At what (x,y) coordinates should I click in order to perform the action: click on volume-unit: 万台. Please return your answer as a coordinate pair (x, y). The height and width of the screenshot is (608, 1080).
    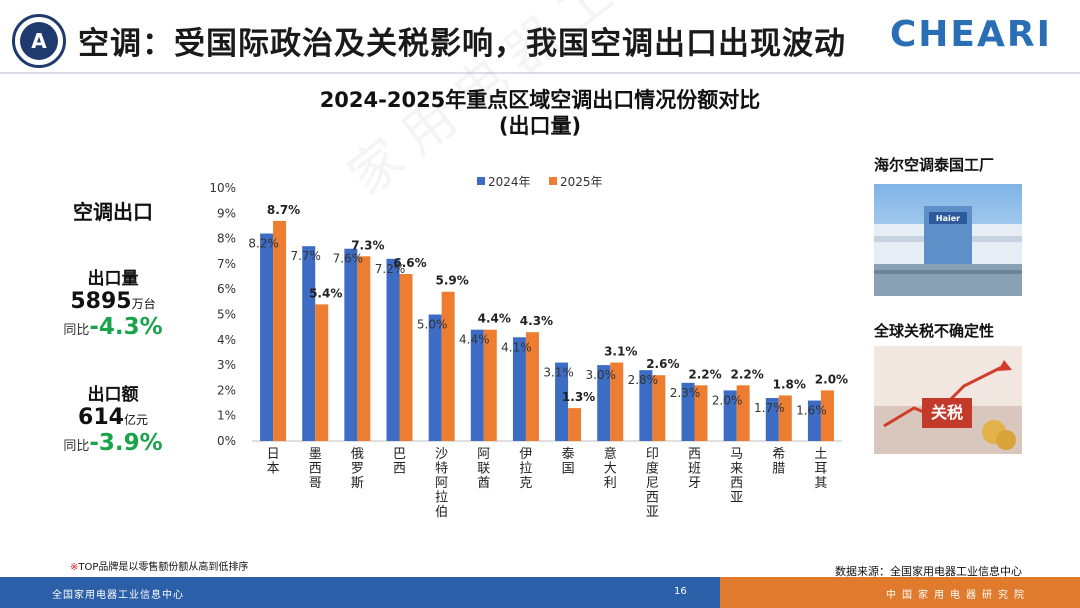
    Looking at the image, I should click on (143, 304).